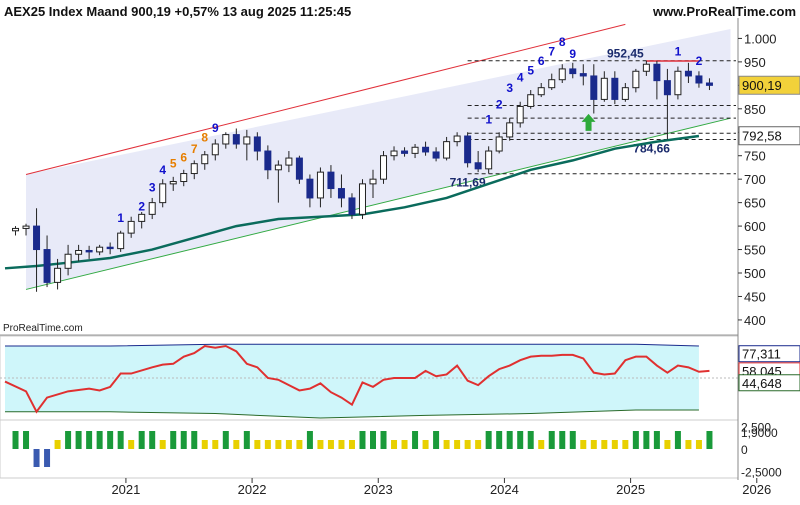 The width and height of the screenshot is (800, 505). Describe the element at coordinates (504, 489) in the screenshot. I see `x-tick-label: 2024` at that location.